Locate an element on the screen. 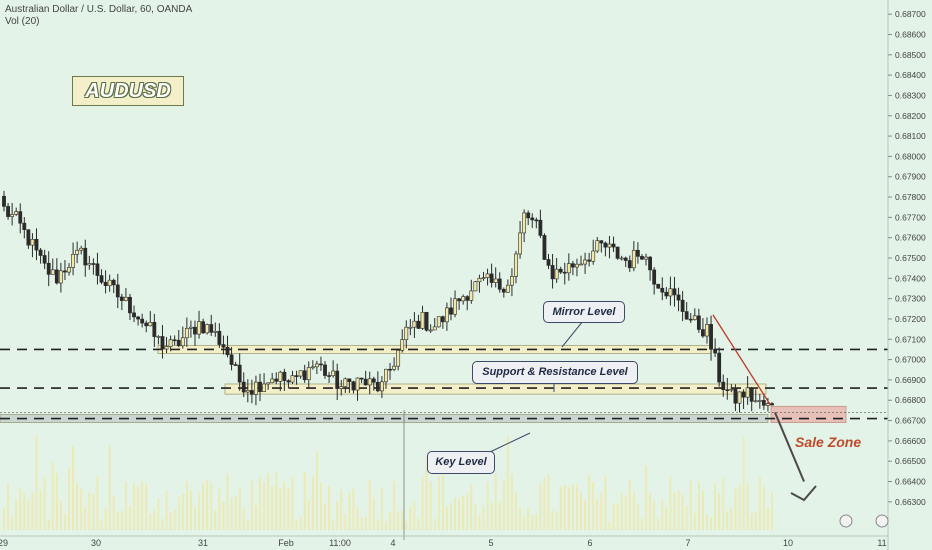 This screenshot has height=550, width=932. price-tick-label: 0.66800 is located at coordinates (910, 400).